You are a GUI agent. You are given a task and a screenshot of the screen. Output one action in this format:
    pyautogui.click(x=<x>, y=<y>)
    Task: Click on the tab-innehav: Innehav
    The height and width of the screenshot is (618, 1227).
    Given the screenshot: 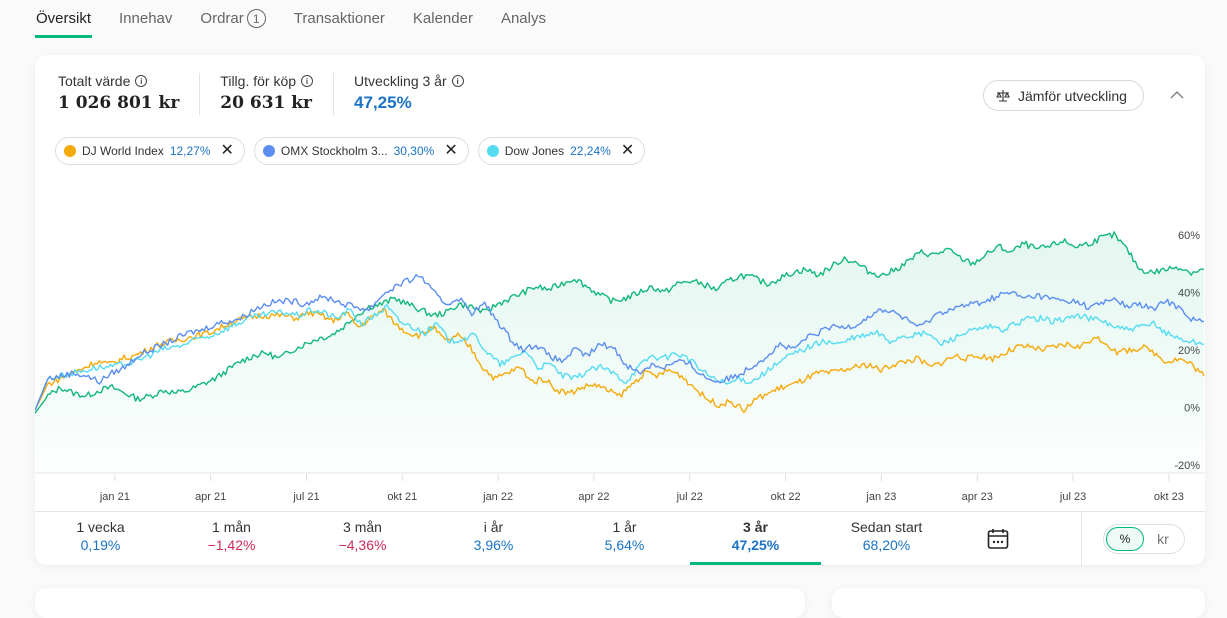 What is the action you would take?
    pyautogui.click(x=146, y=18)
    